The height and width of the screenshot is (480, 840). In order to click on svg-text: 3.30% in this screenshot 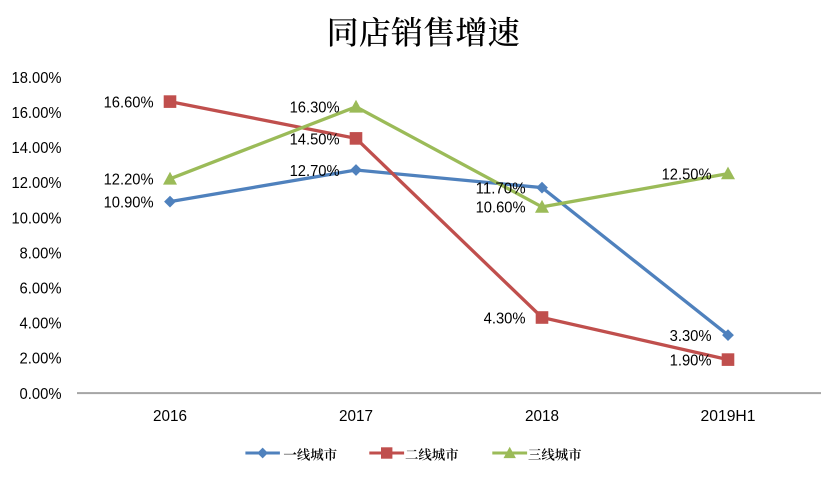, I will do `click(691, 336)`.